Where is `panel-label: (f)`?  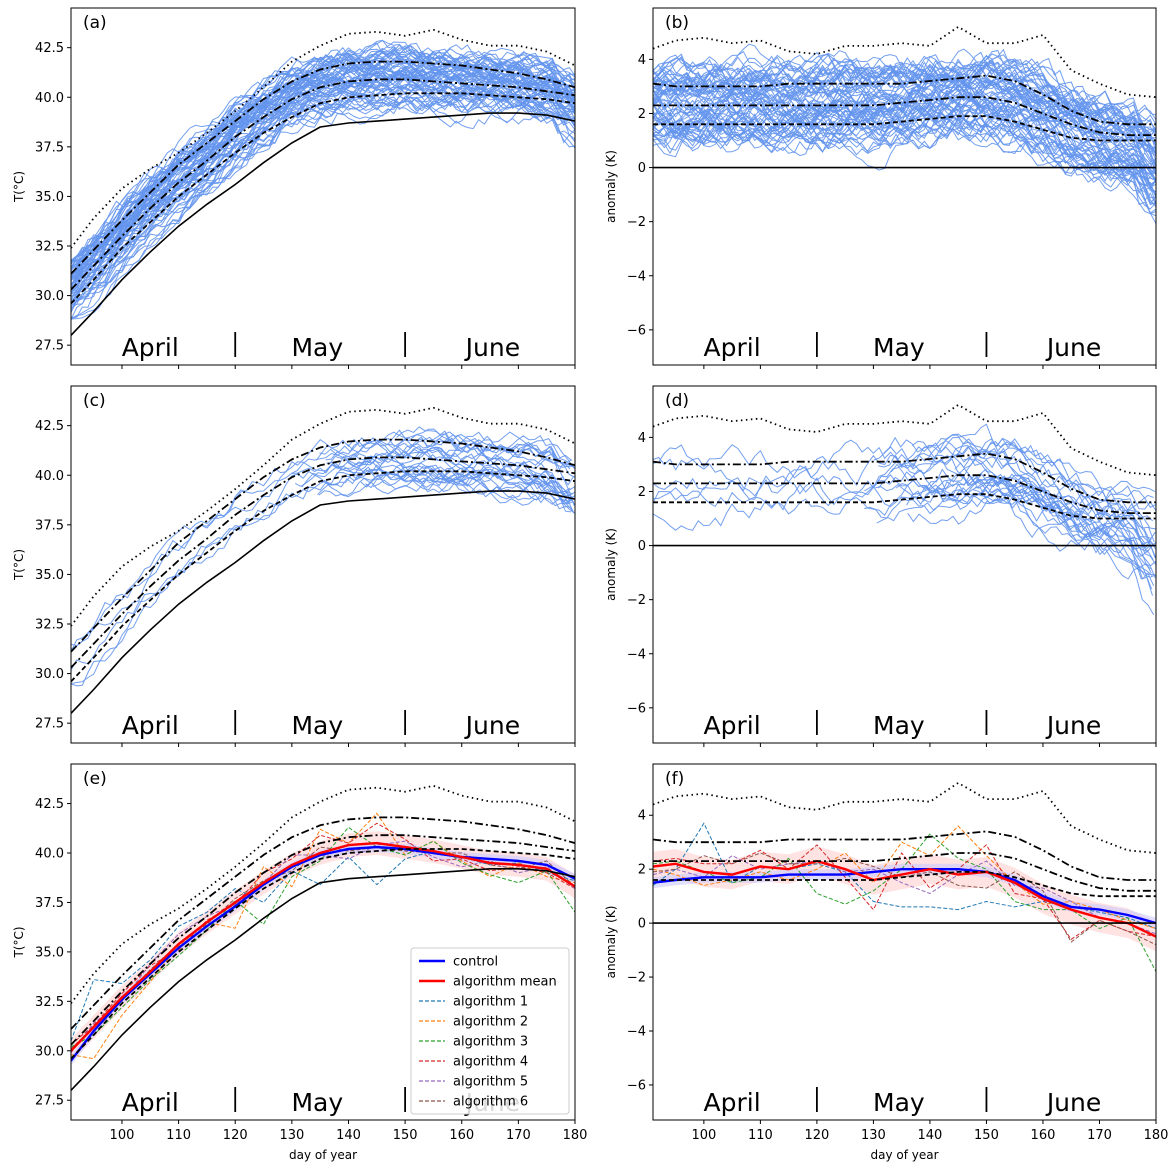
panel-label: (f) is located at coordinates (674, 779).